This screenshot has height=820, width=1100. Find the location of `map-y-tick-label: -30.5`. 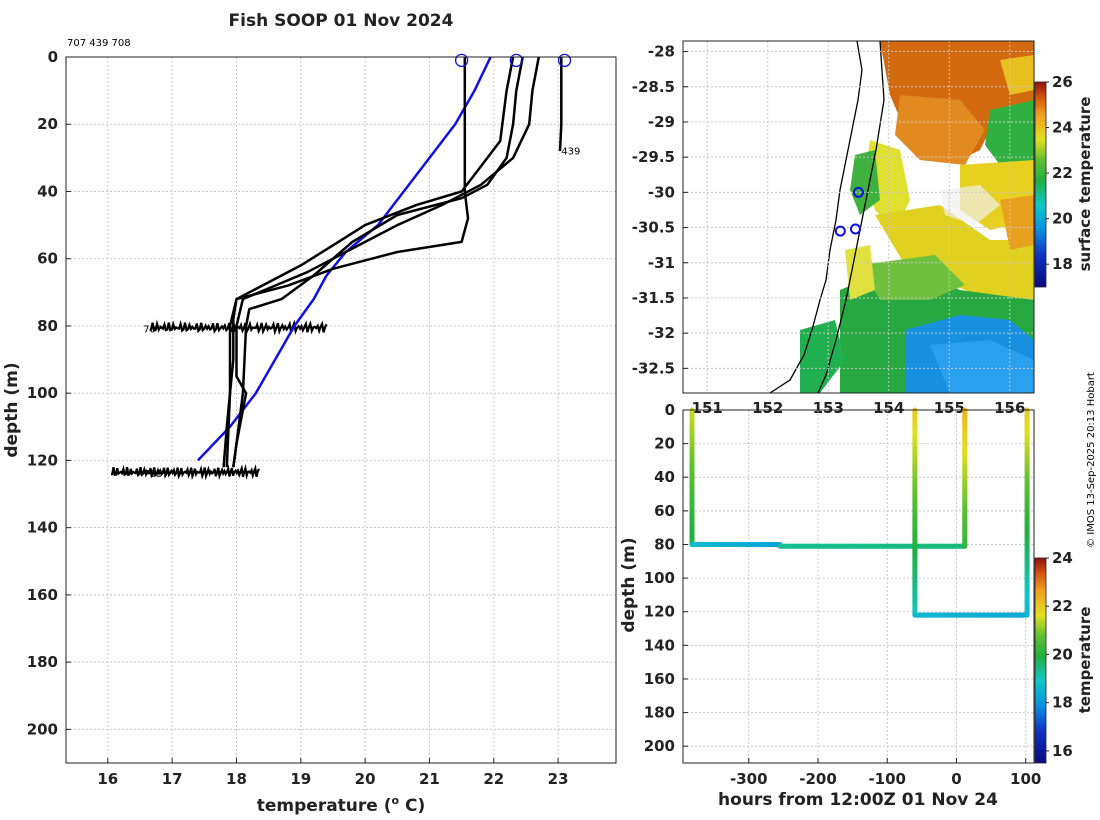

map-y-tick-label: -30.5 is located at coordinates (653, 228).